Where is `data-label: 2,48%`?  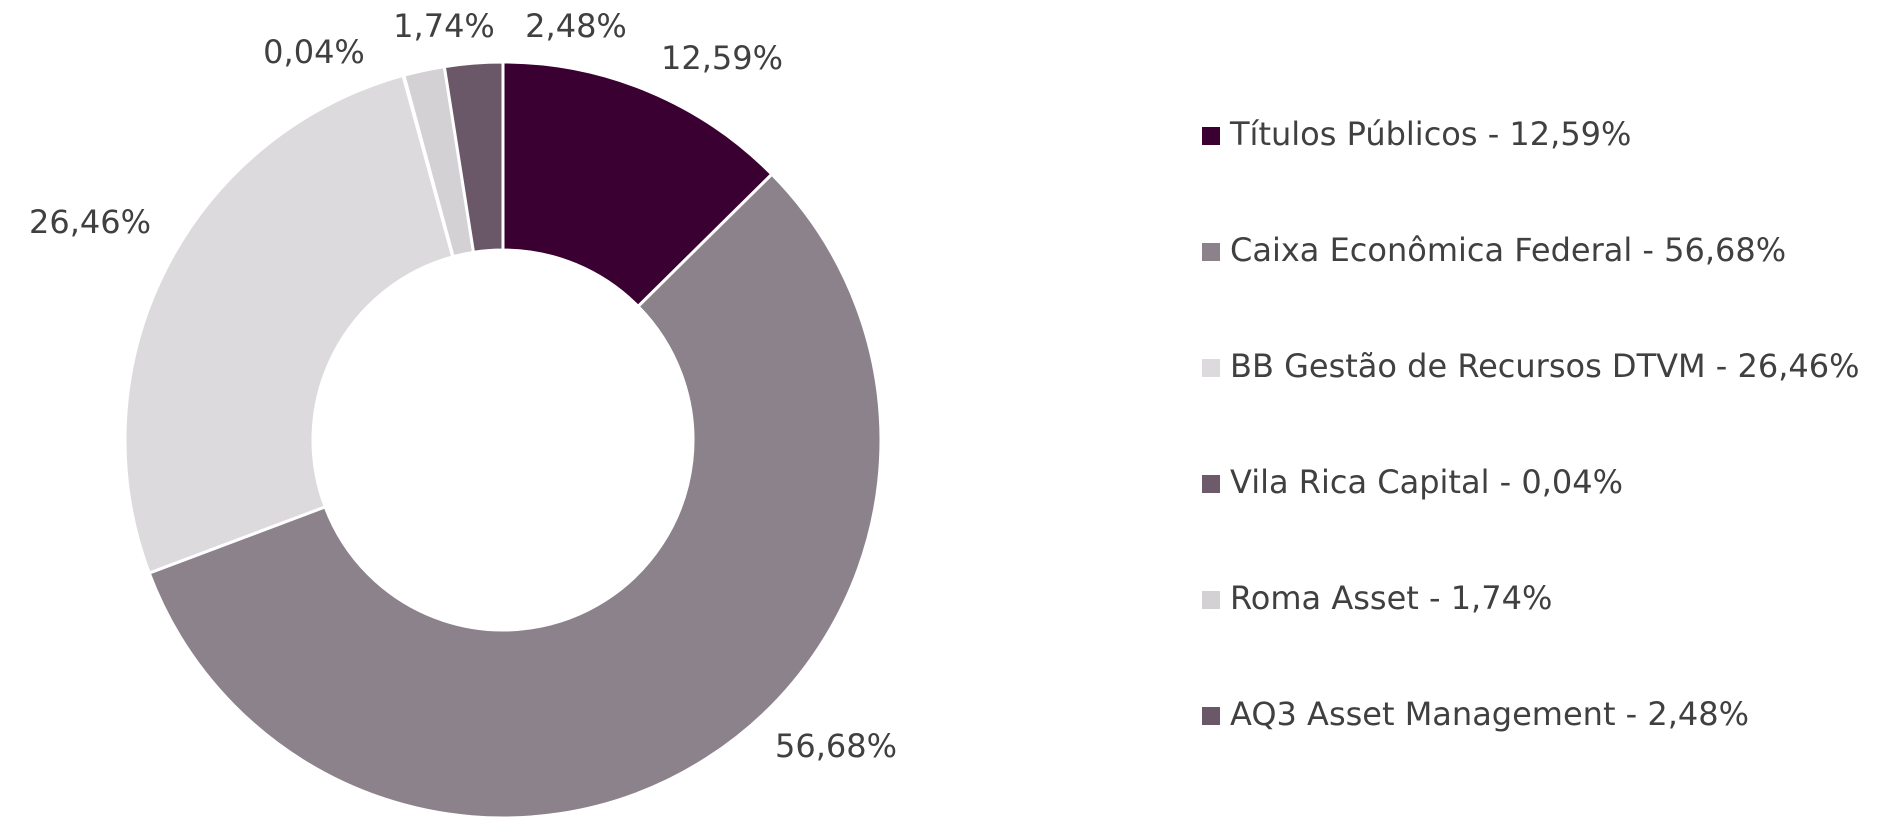 data-label: 2,48% is located at coordinates (576, 26).